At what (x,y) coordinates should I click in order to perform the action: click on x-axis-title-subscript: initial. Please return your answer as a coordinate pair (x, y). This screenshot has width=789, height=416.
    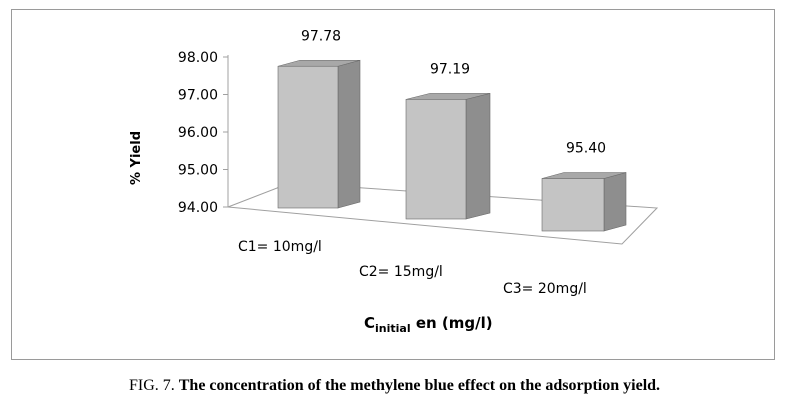
    Looking at the image, I should click on (393, 328).